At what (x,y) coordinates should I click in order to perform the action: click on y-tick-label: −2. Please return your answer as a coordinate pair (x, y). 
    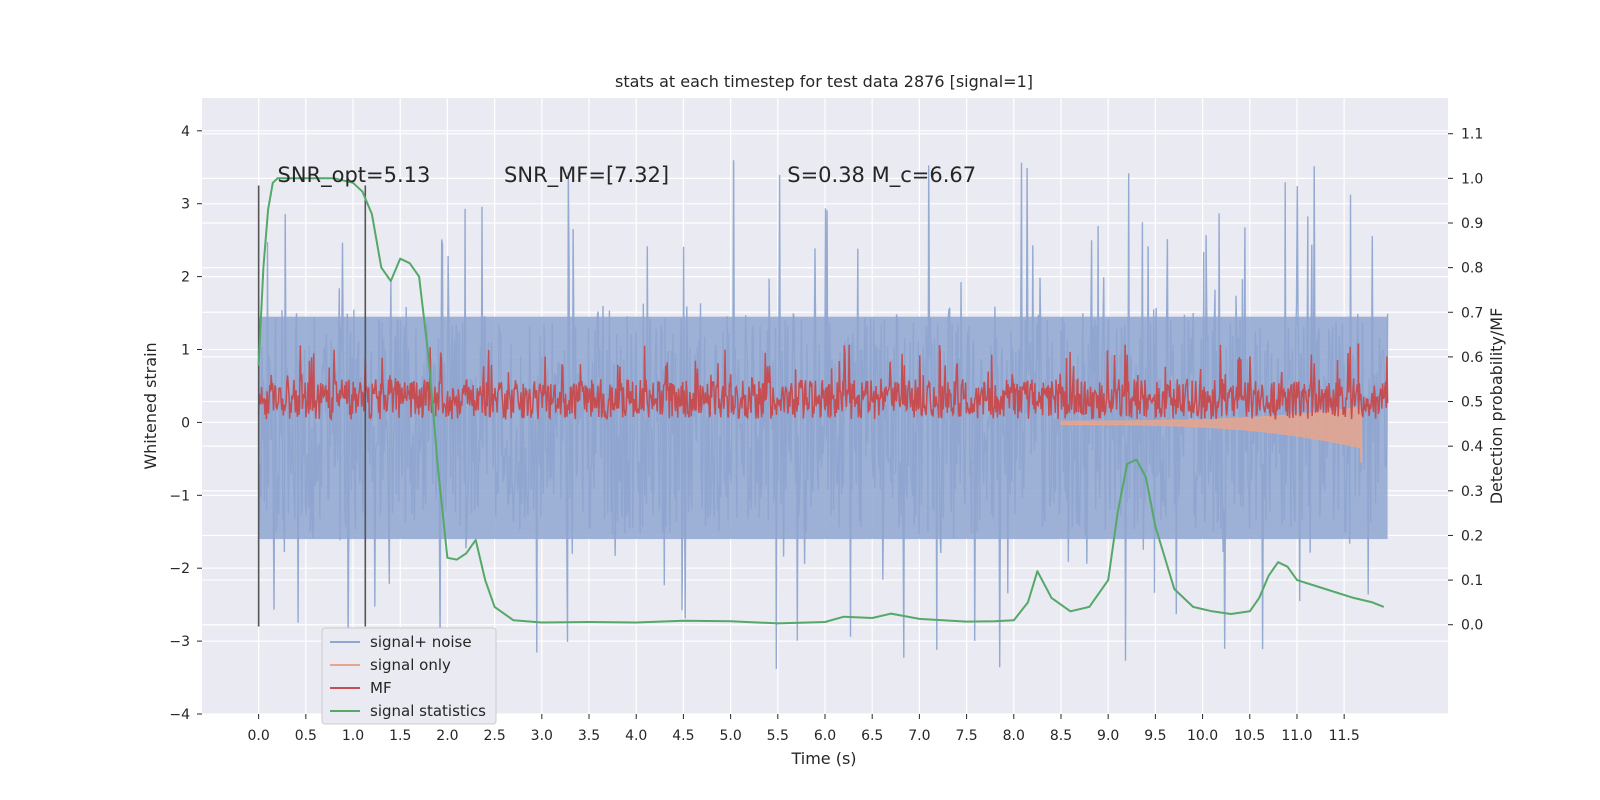
    Looking at the image, I should click on (179, 569).